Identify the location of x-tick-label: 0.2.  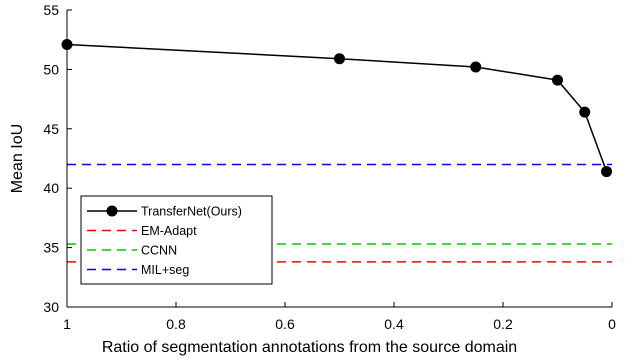
(503, 324).